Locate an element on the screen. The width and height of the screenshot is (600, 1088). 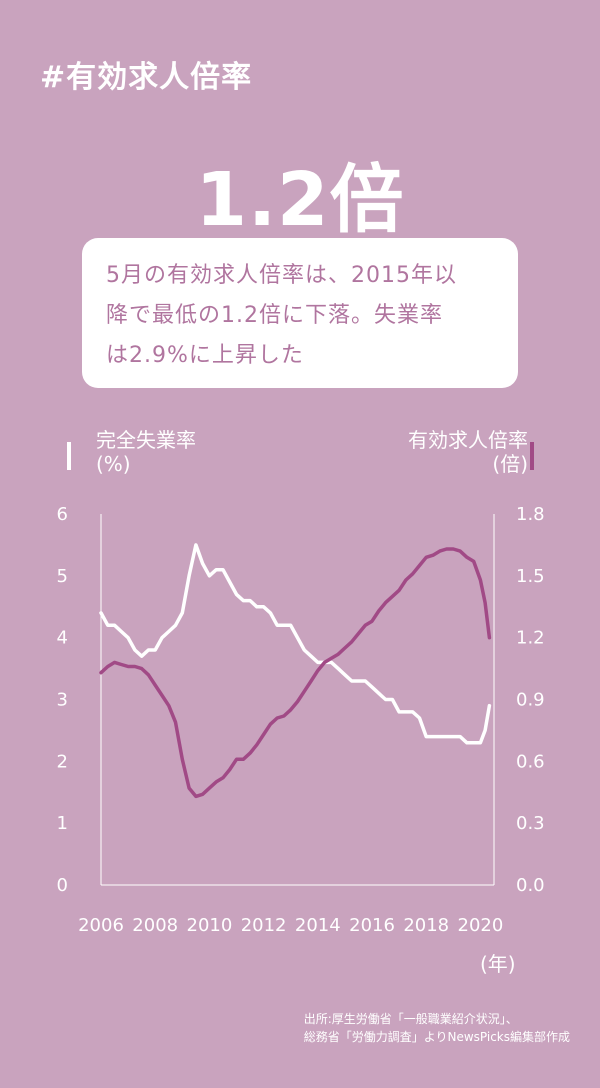
legend-marker-job-ratio is located at coordinates (532, 456).